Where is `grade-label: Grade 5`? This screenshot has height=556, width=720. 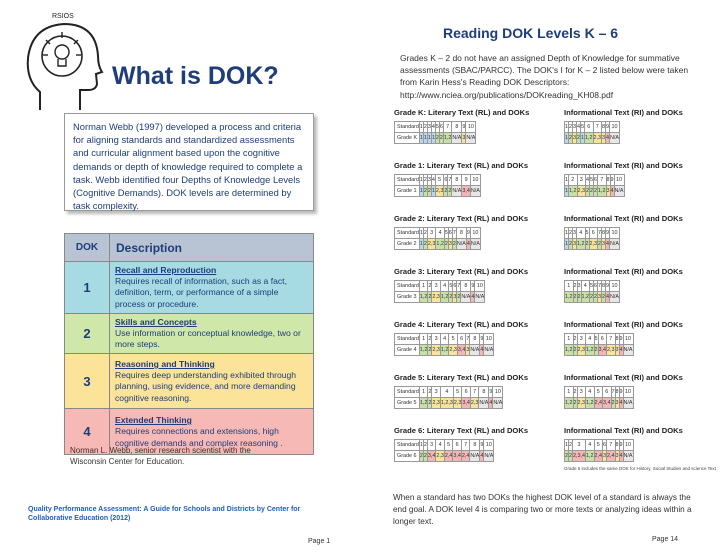 grade-label: Grade 5 is located at coordinates (407, 403).